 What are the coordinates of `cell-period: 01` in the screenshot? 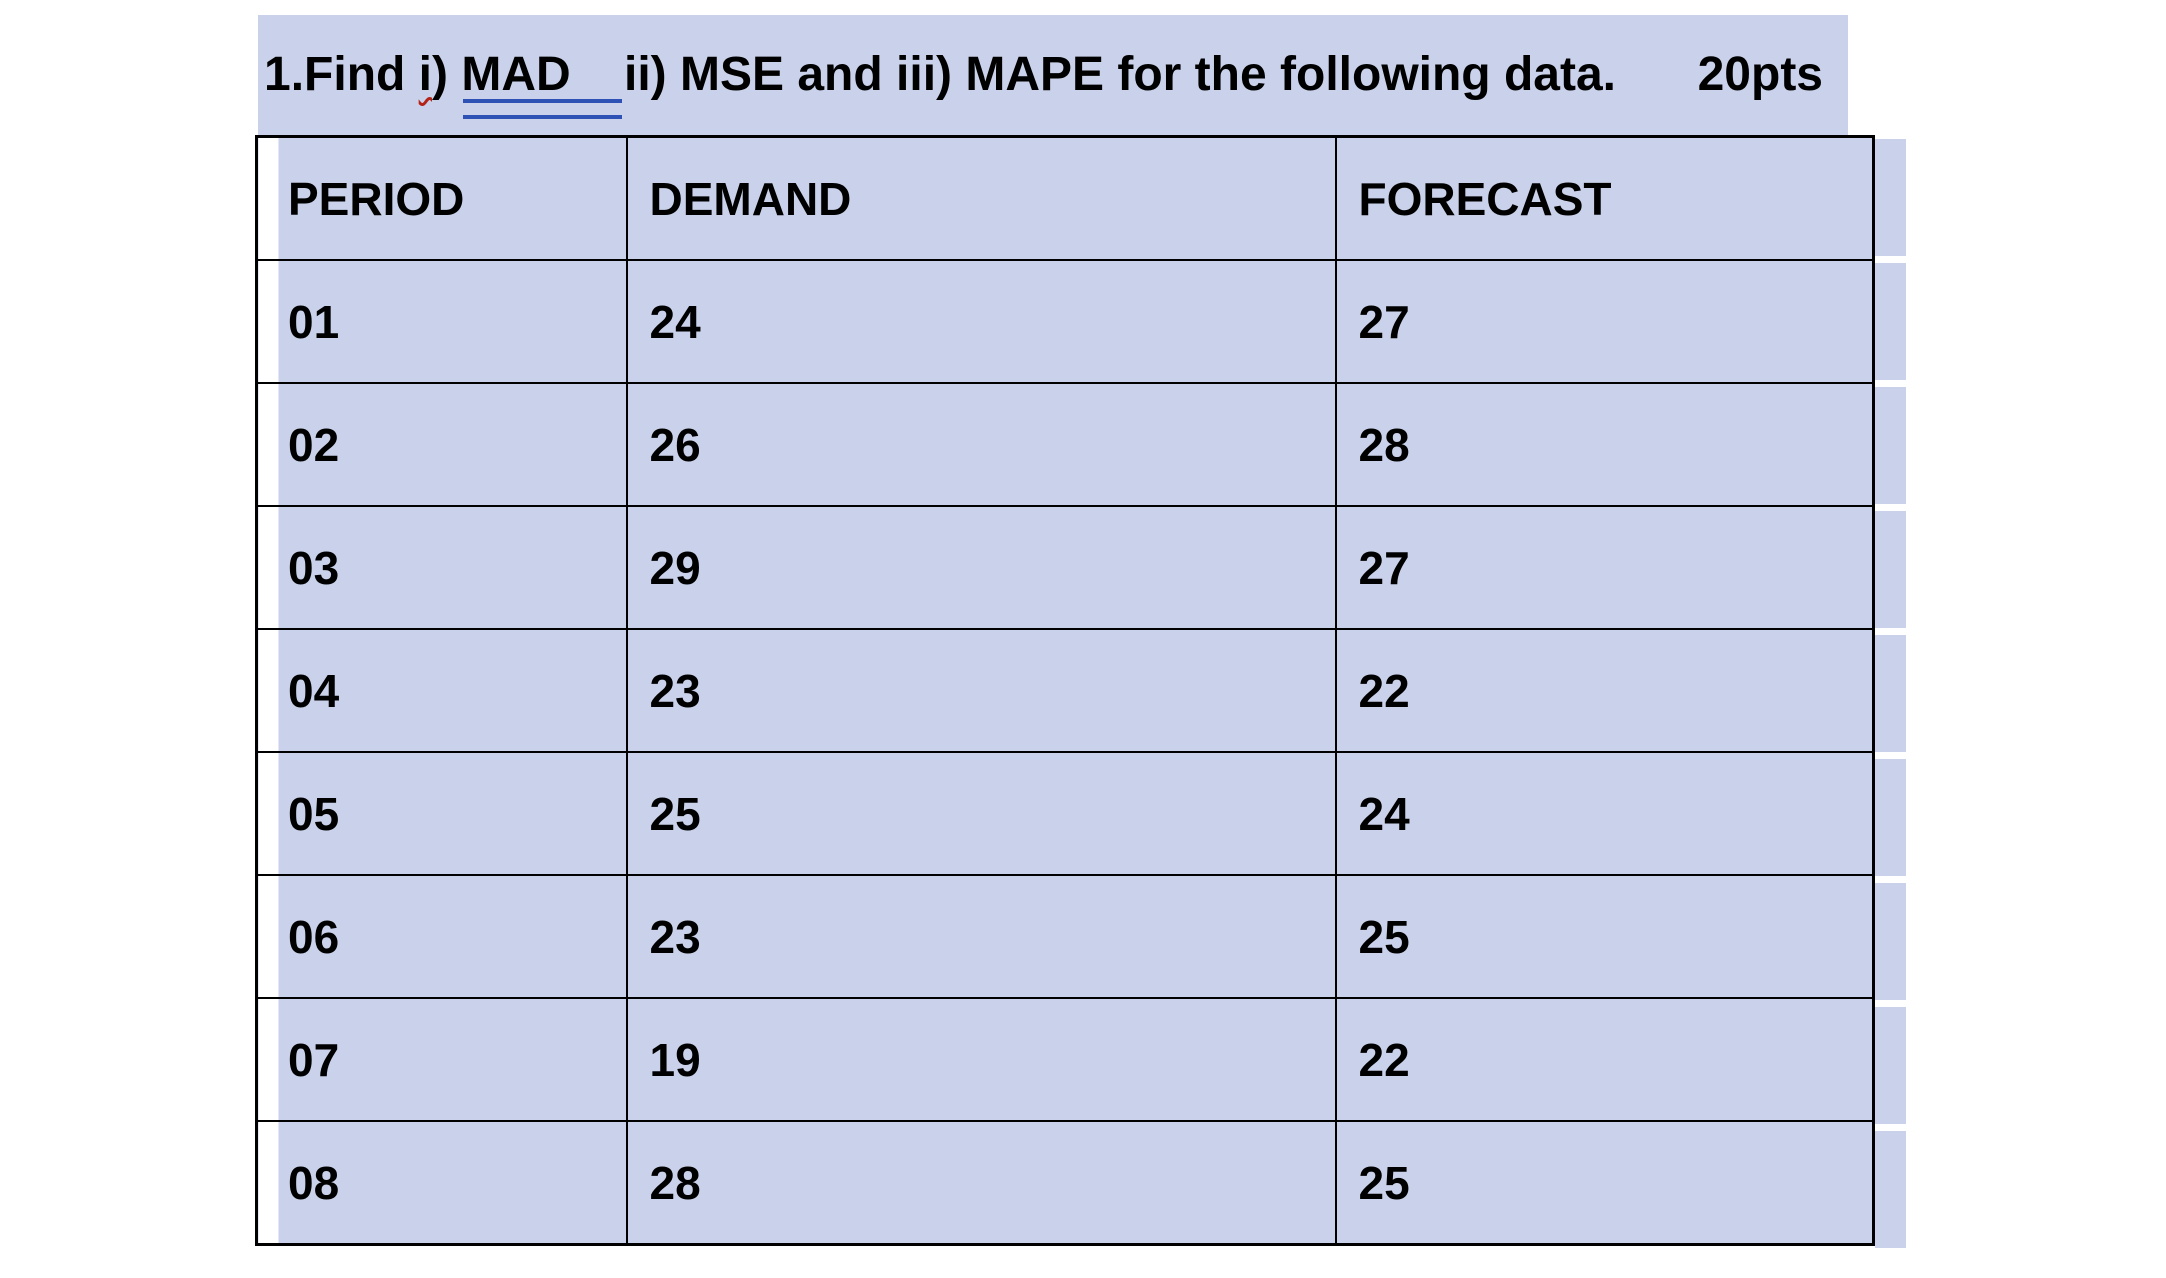 It's located at (441, 321).